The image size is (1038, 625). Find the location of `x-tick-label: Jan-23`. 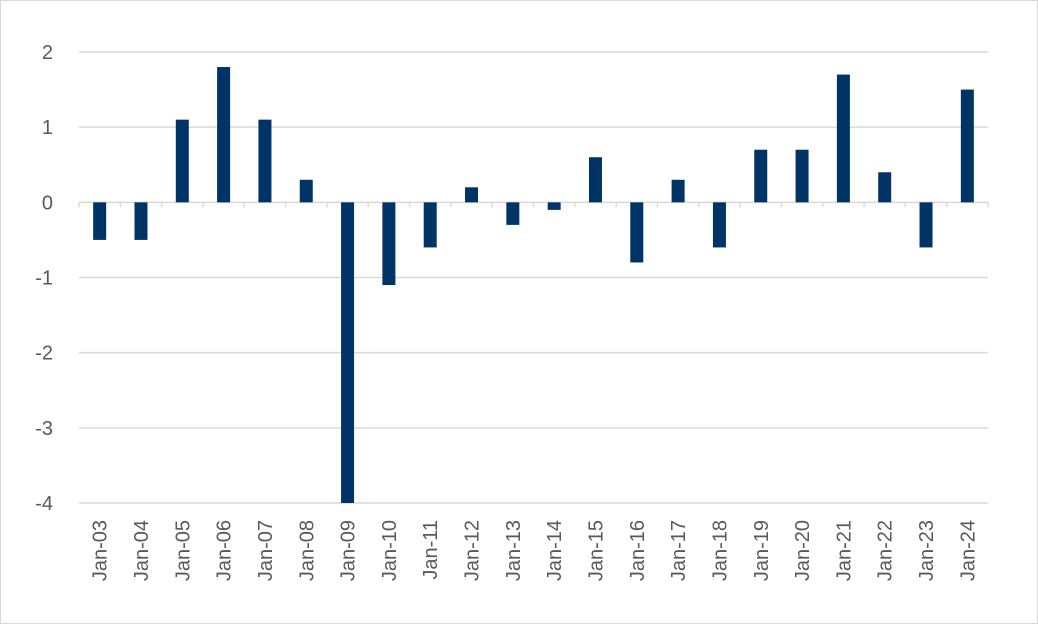

x-tick-label: Jan-23 is located at coordinates (927, 550).